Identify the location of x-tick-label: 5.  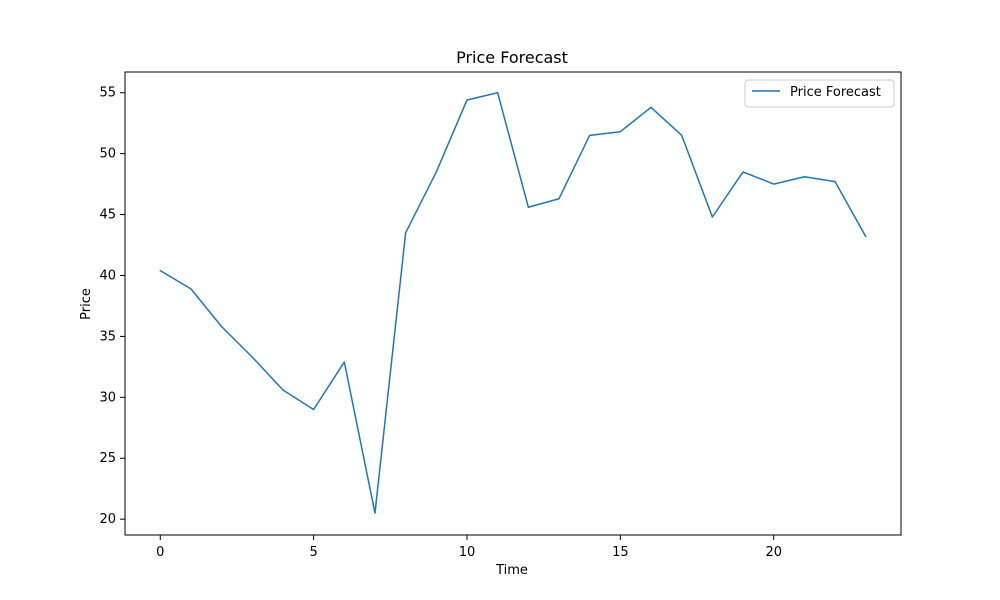
(313, 552).